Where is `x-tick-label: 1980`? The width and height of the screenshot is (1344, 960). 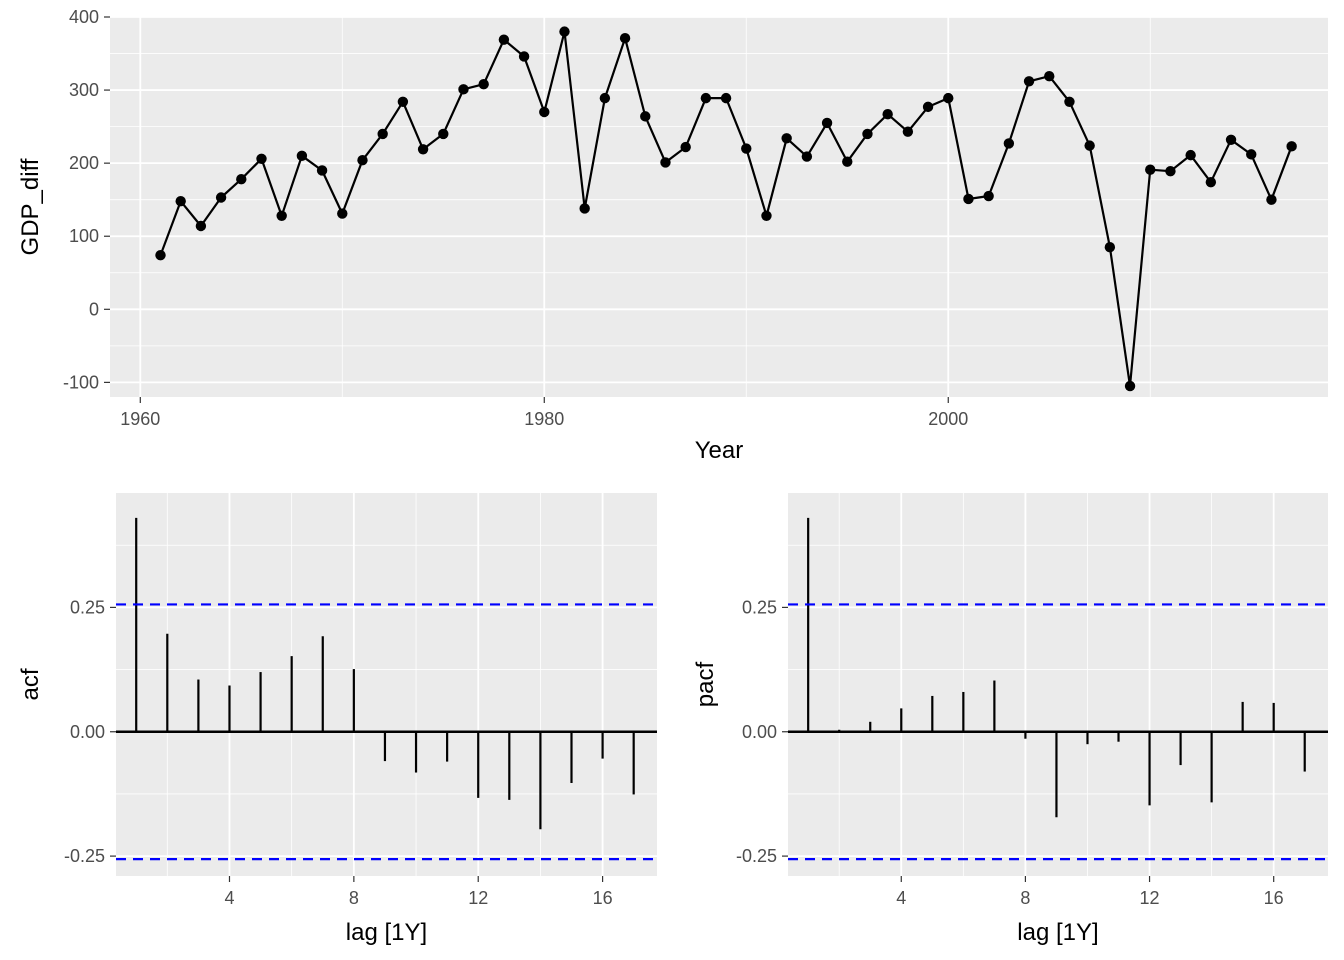
x-tick-label: 1980 is located at coordinates (544, 419).